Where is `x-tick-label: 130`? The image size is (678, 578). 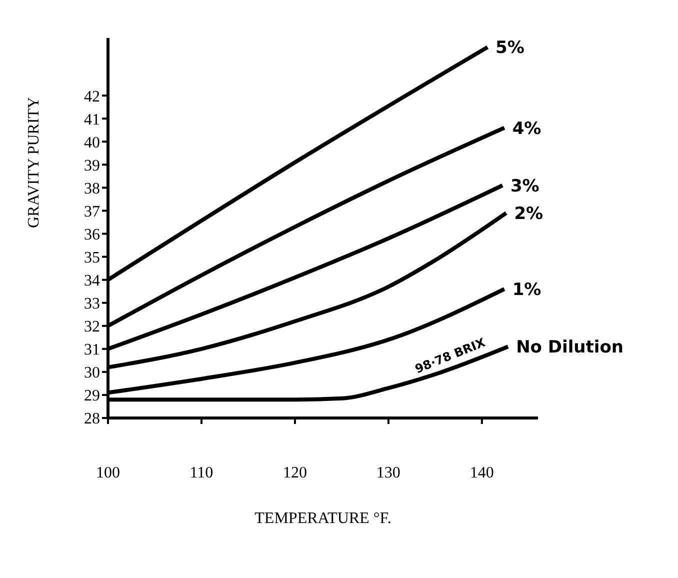
x-tick-label: 130 is located at coordinates (388, 473).